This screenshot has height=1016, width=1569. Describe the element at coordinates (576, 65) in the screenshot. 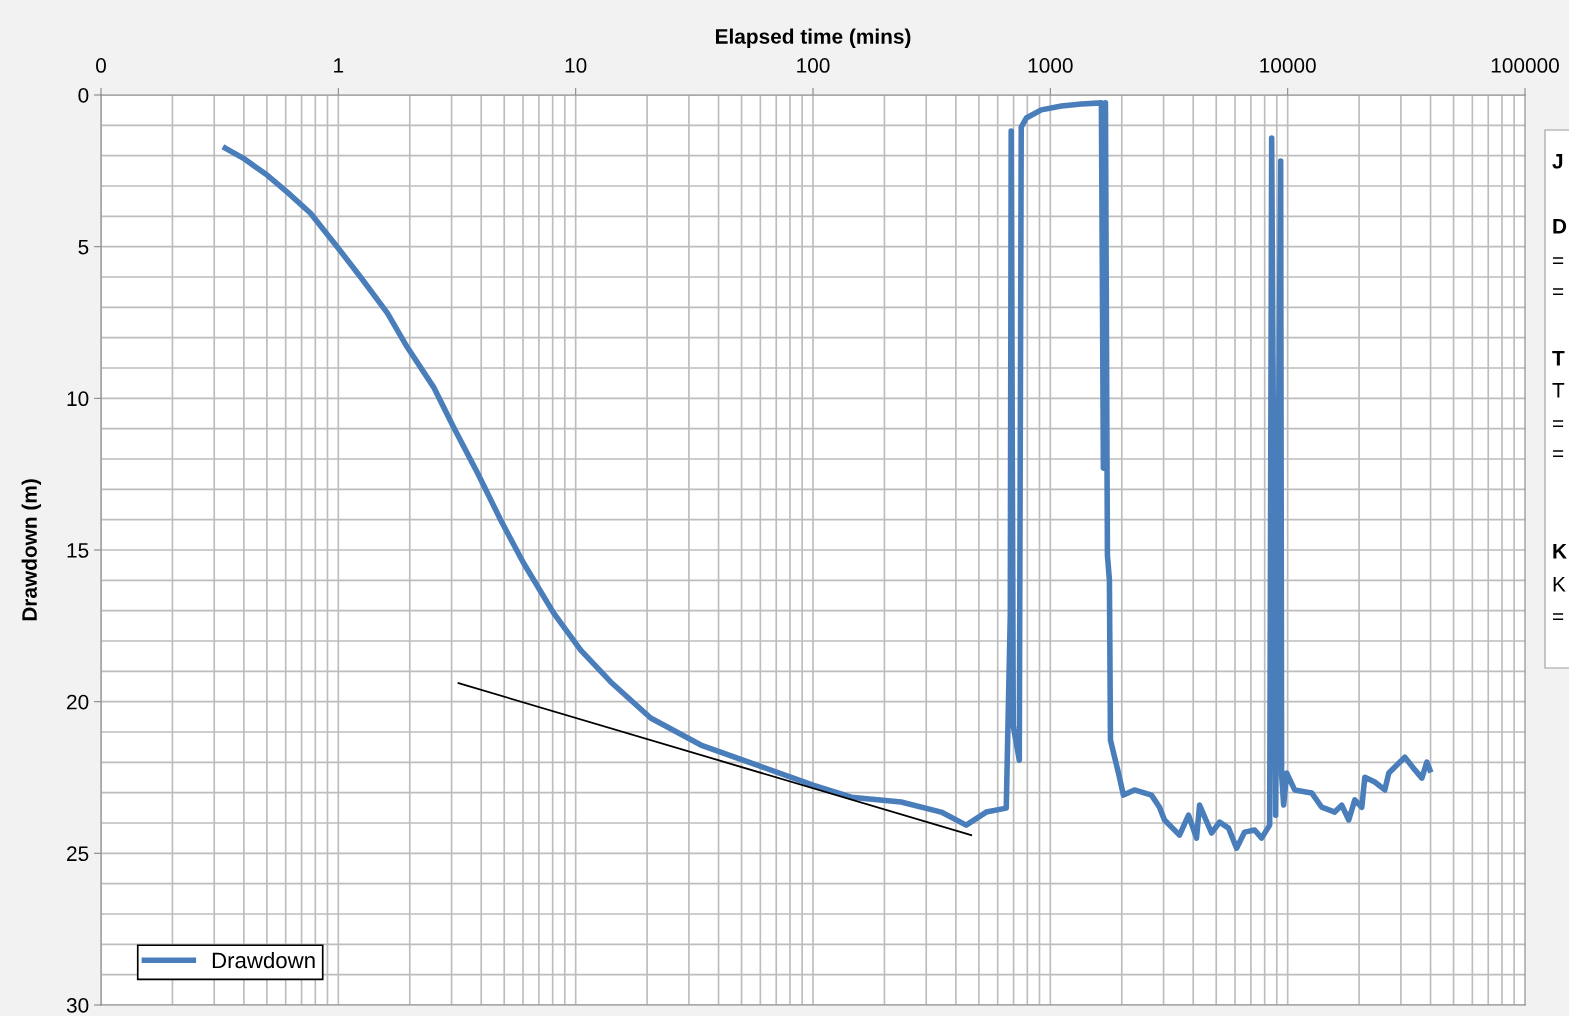

I see `x-tick-label: 10` at that location.